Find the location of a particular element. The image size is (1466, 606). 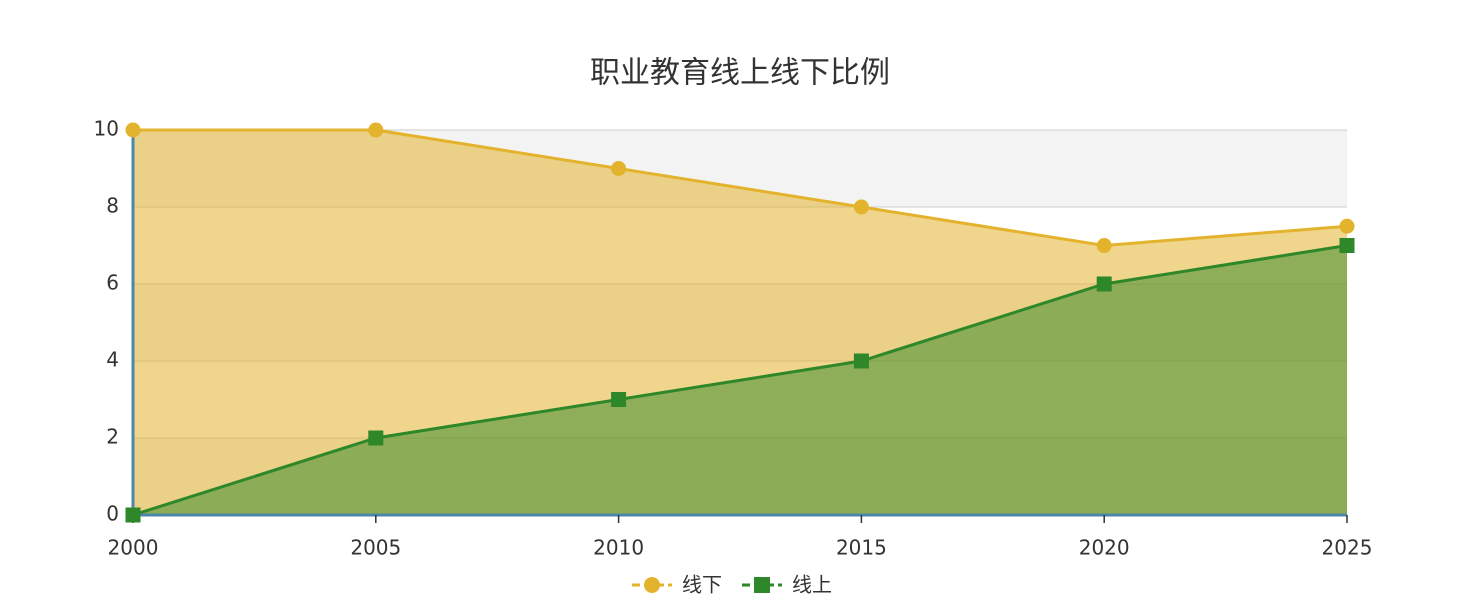

chart-title: 职业教育线上线下比例 is located at coordinates (740, 73).